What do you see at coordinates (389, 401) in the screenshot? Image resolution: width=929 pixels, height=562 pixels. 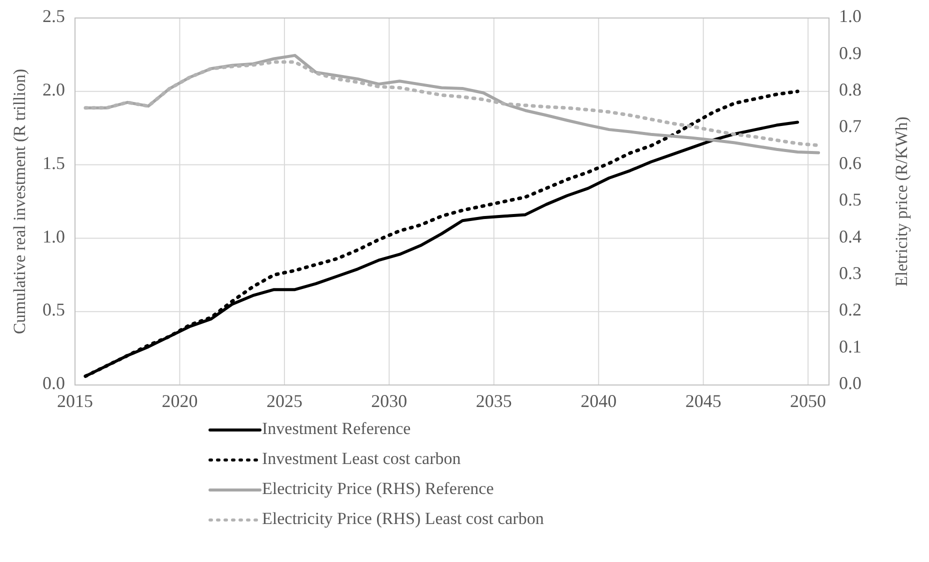 I see `x-tick-label: 2030` at bounding box center [389, 401].